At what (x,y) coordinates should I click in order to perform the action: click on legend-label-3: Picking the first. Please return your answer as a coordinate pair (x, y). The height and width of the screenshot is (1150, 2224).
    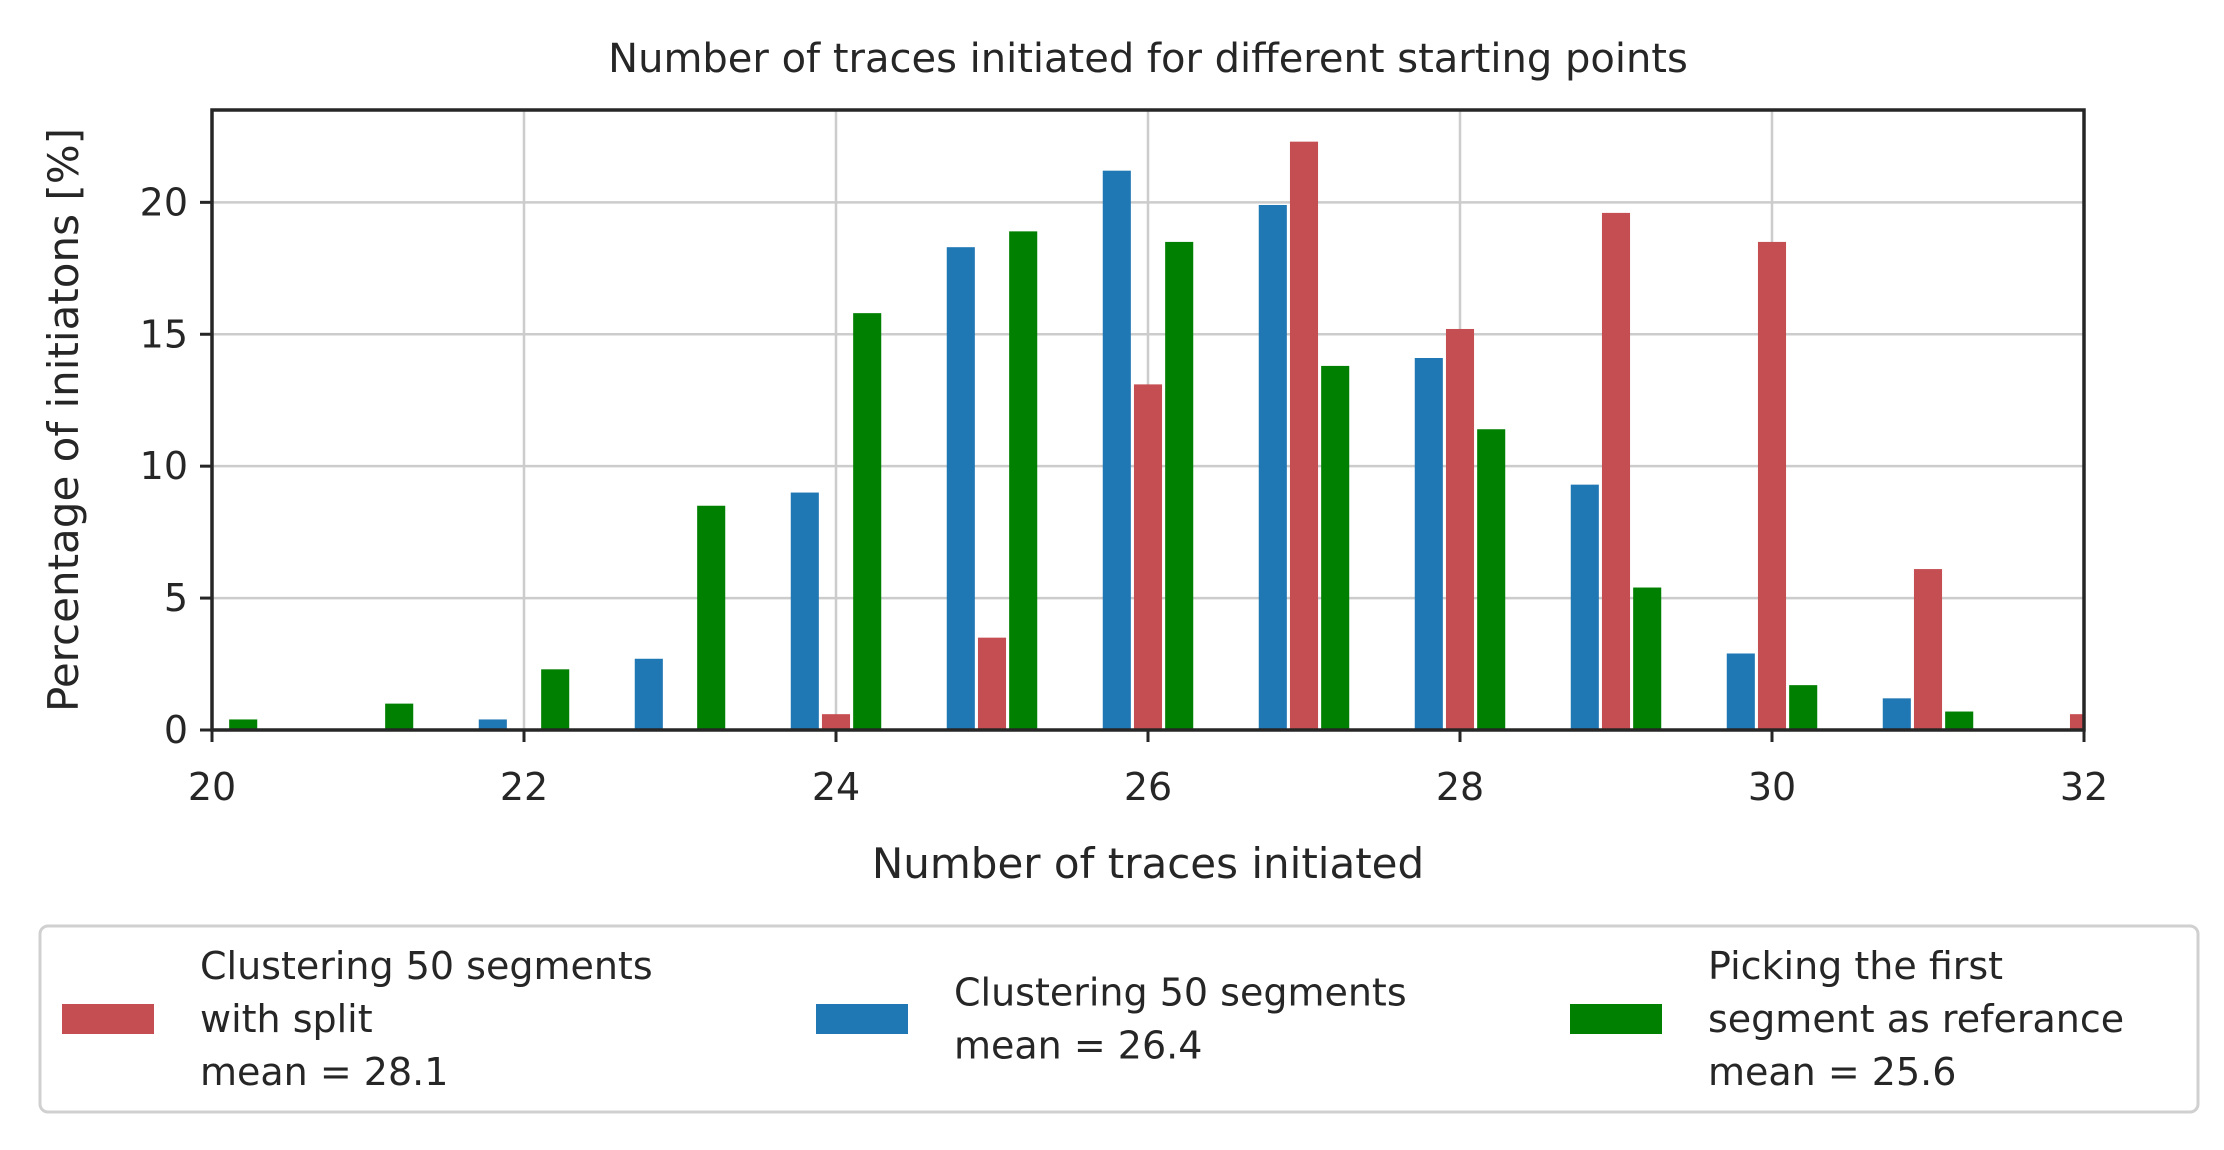
    Looking at the image, I should click on (1855, 966).